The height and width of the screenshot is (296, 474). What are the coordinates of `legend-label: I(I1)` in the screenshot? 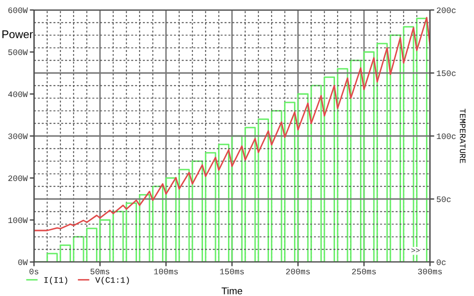 It's located at (56, 280).